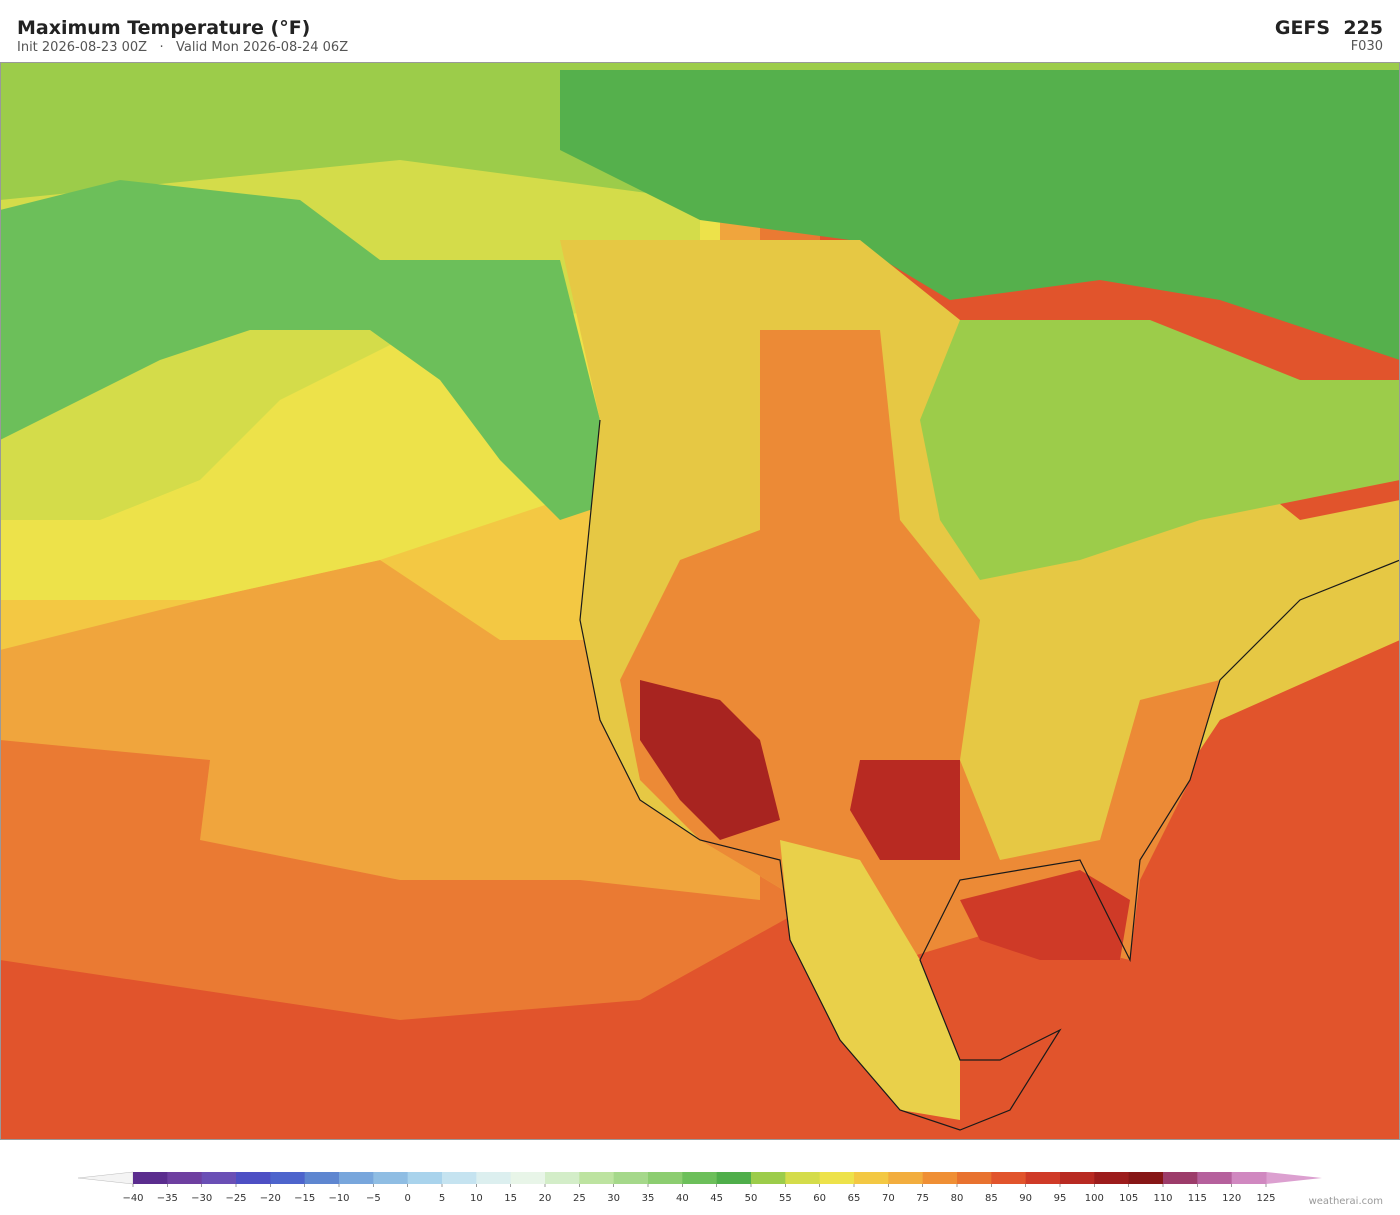  Describe the element at coordinates (310, 350) in the screenshot. I see `land-alaska` at that location.